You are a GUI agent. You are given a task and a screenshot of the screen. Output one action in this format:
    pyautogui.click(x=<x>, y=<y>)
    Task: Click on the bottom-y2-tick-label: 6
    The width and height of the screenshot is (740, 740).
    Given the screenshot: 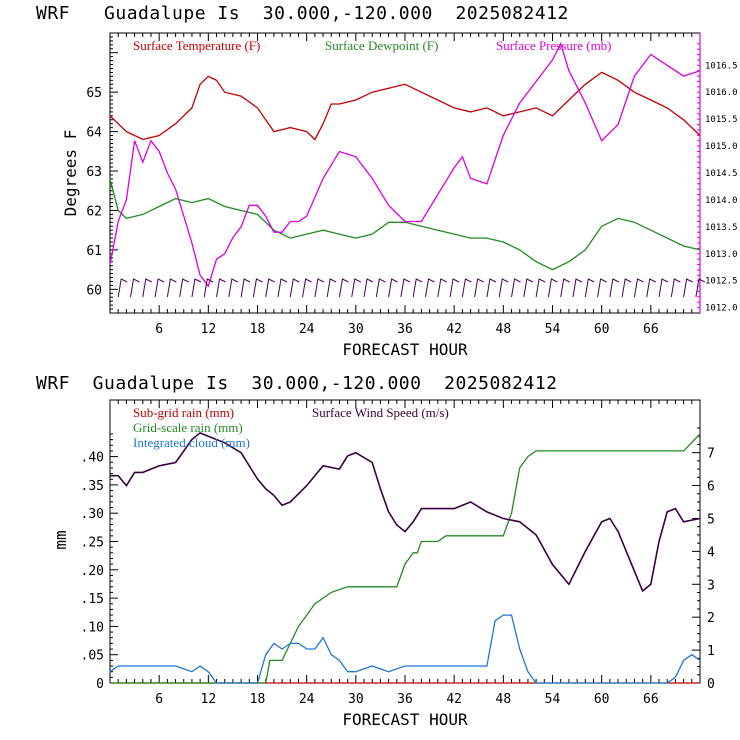 What is the action you would take?
    pyautogui.click(x=711, y=487)
    